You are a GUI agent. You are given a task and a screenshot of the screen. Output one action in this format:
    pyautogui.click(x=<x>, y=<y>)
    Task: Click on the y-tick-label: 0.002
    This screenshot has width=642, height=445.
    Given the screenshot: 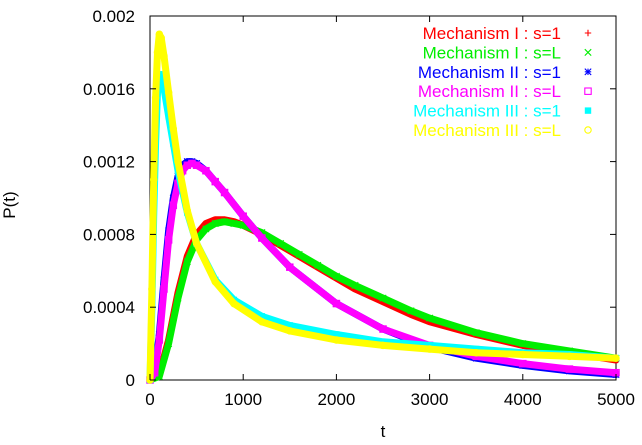 What is the action you would take?
    pyautogui.click(x=113, y=16)
    